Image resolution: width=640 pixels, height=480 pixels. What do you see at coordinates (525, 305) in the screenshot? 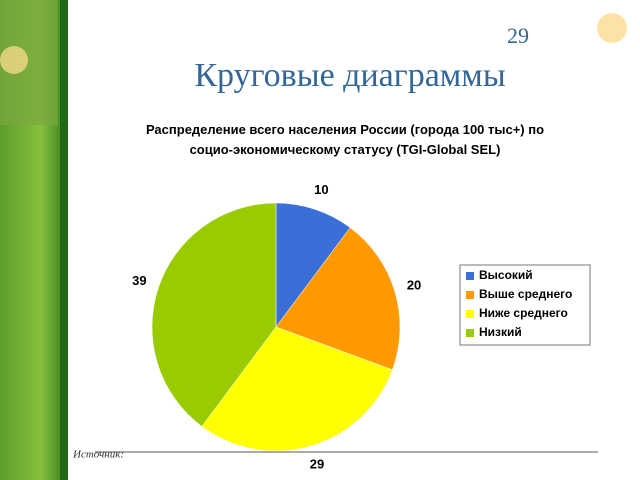
I see `legend-box` at bounding box center [525, 305].